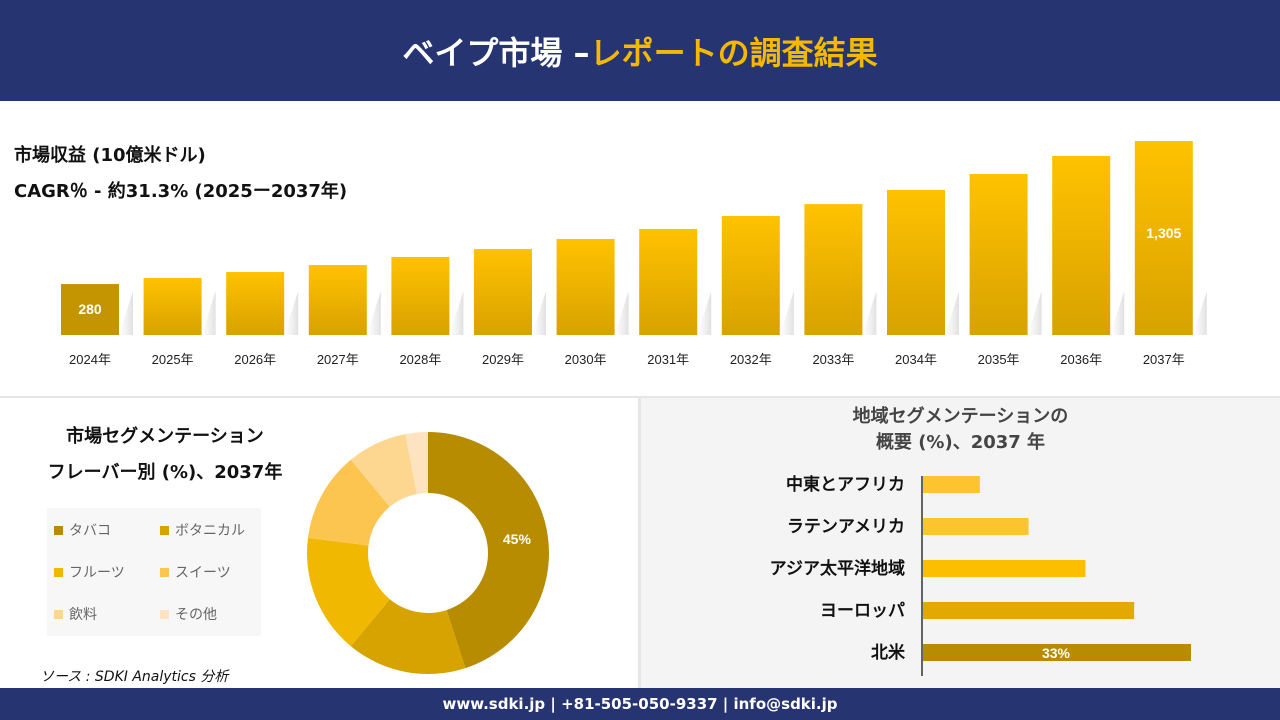 This screenshot has width=1280, height=720. Describe the element at coordinates (586, 359) in the screenshot. I see `x-tick-label: 2030年` at that location.